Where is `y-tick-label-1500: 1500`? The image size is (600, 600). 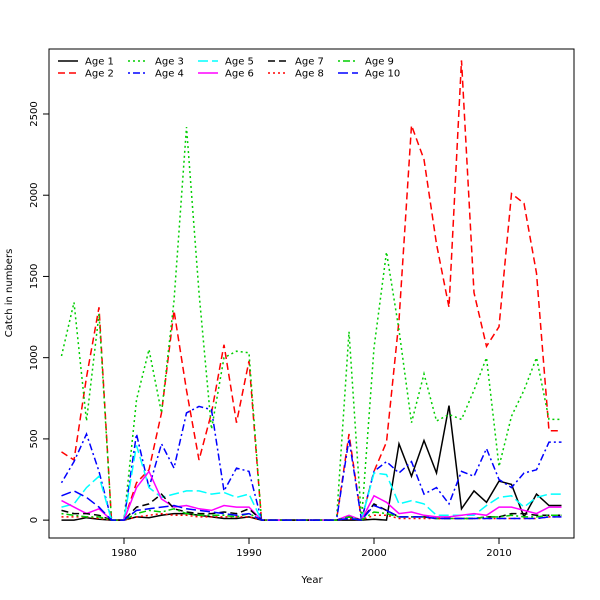
y-tick-label-1500: 1500 is located at coordinates (34, 276).